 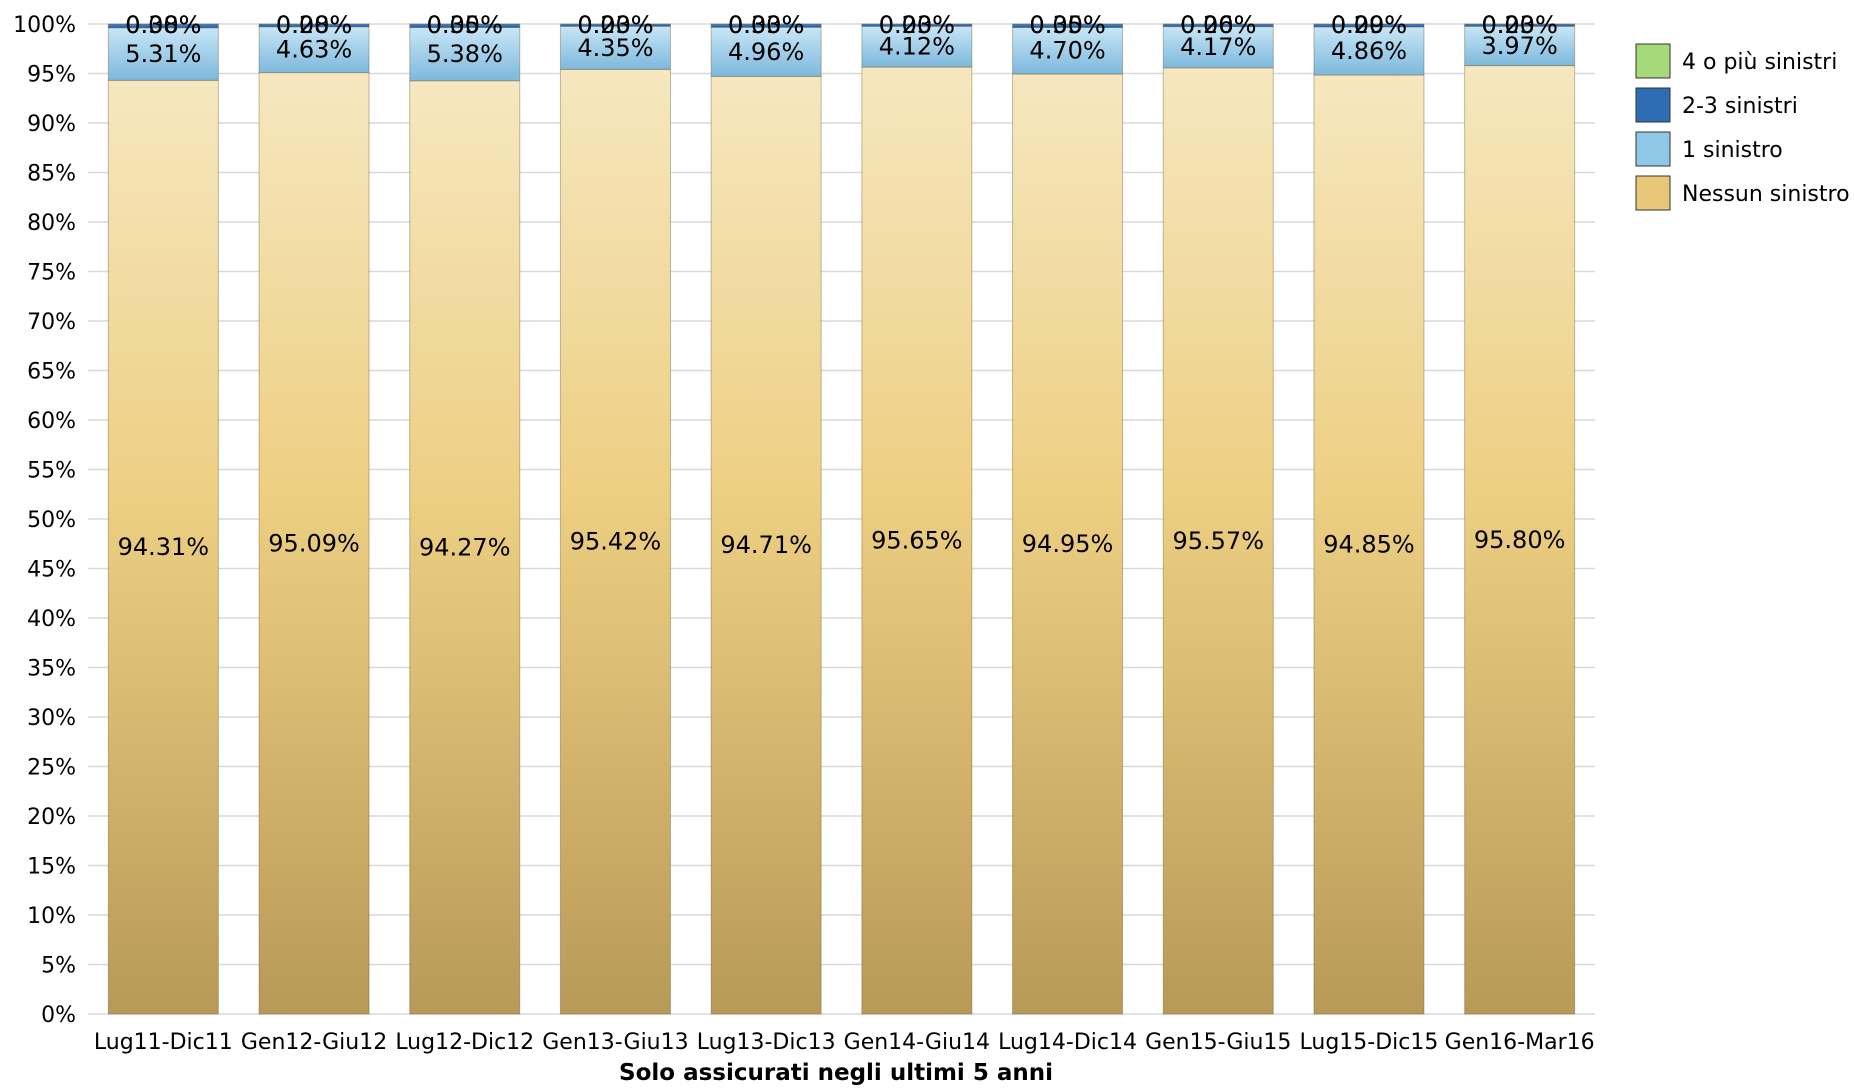 I want to click on data-label-nessun-sinistro: 94.95%, so click(x=1068, y=544).